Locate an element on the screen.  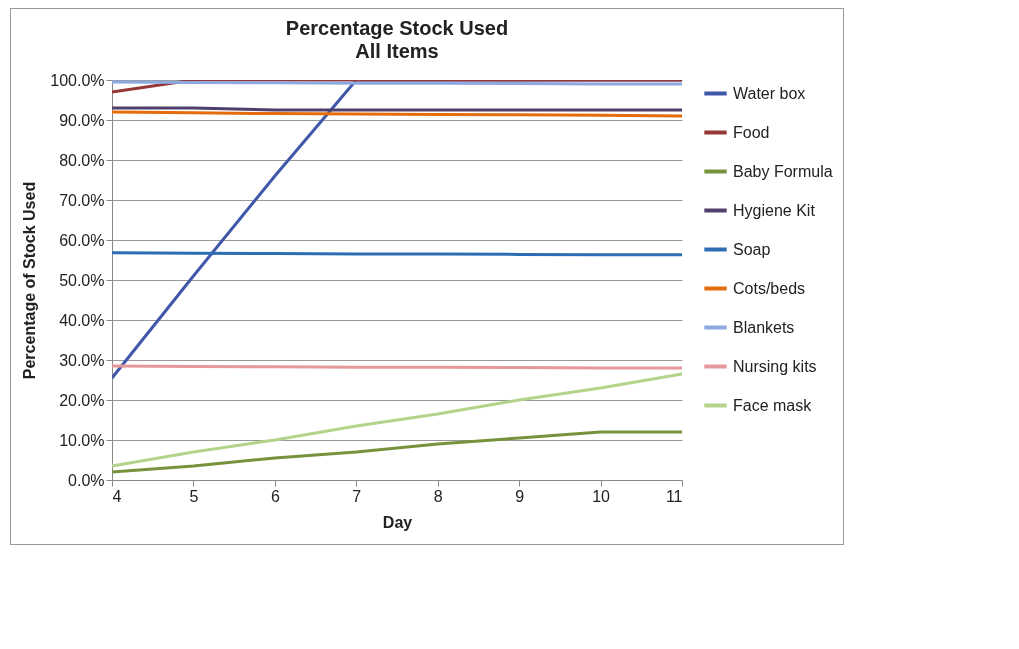
legend-label: Food is located at coordinates (751, 132).